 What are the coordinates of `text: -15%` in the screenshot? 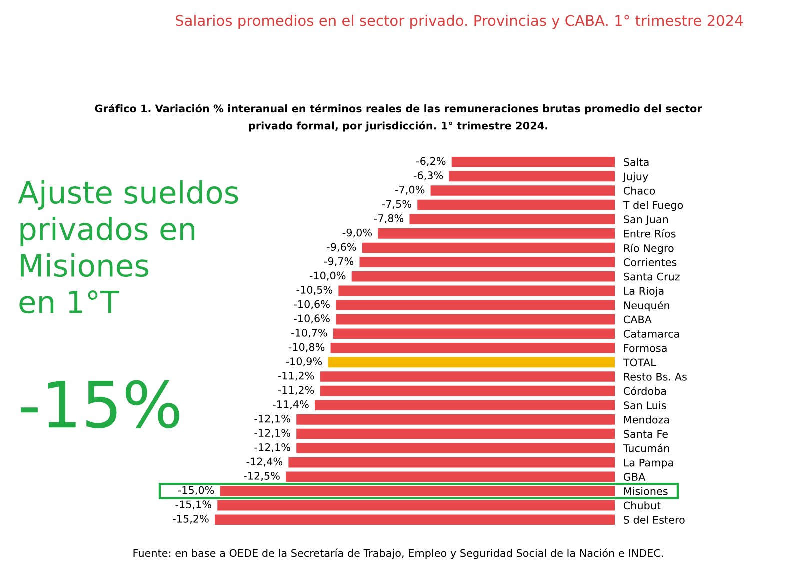 It's located at (100, 404).